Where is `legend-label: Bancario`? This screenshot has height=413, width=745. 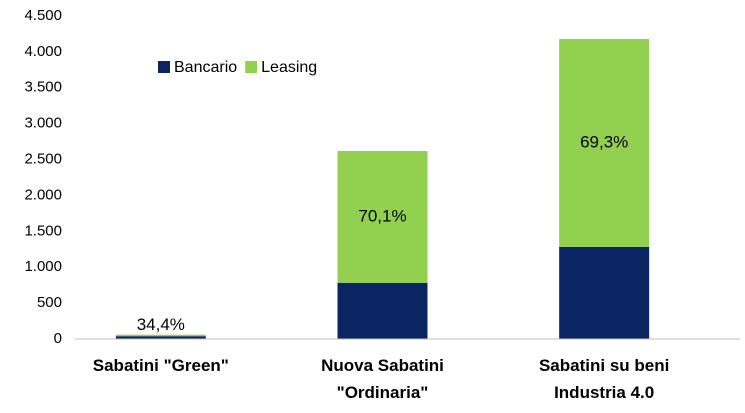 legend-label: Bancario is located at coordinates (205, 67).